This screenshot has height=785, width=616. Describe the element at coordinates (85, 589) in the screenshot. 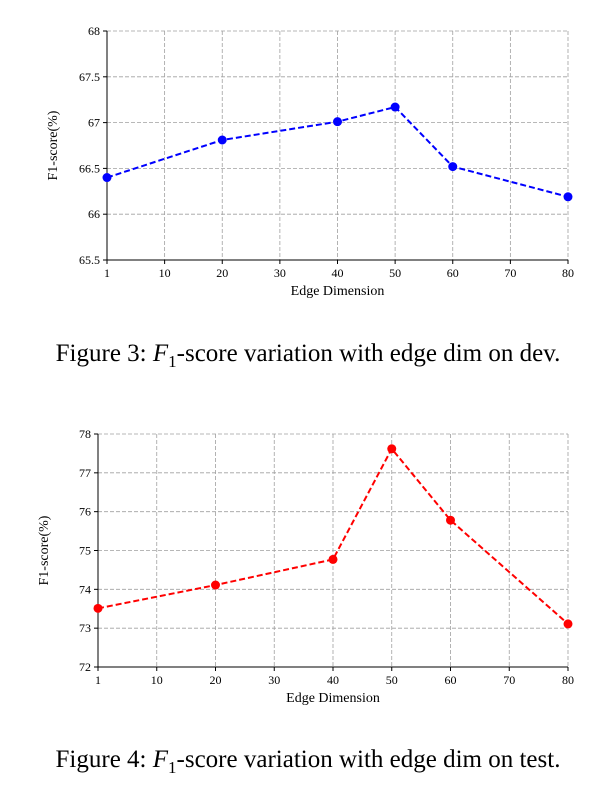

I see `y-tick-label: 74` at that location.